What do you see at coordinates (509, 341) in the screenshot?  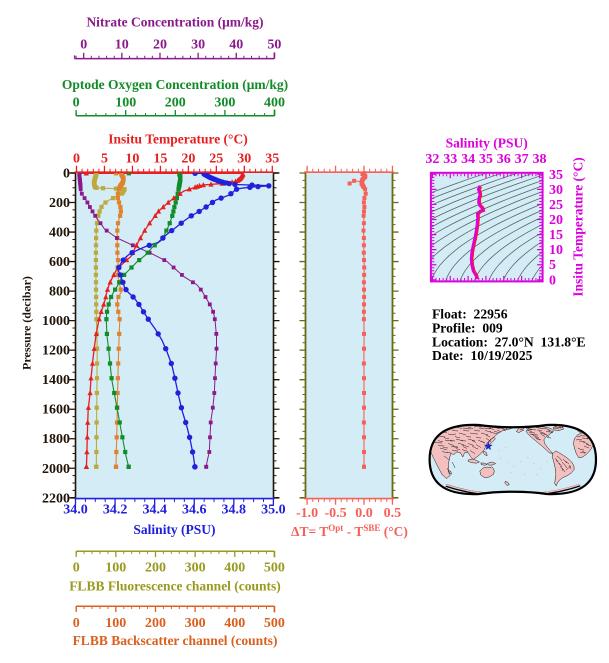 I see `svg-text: Location: 27.0°N 131.8°E` at bounding box center [509, 341].